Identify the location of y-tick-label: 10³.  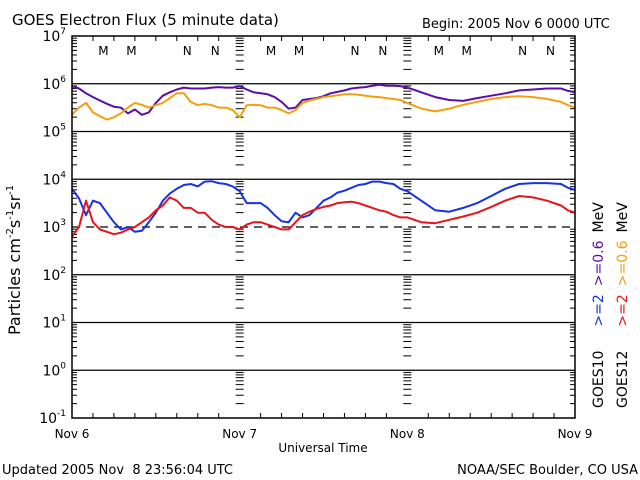
(54, 227).